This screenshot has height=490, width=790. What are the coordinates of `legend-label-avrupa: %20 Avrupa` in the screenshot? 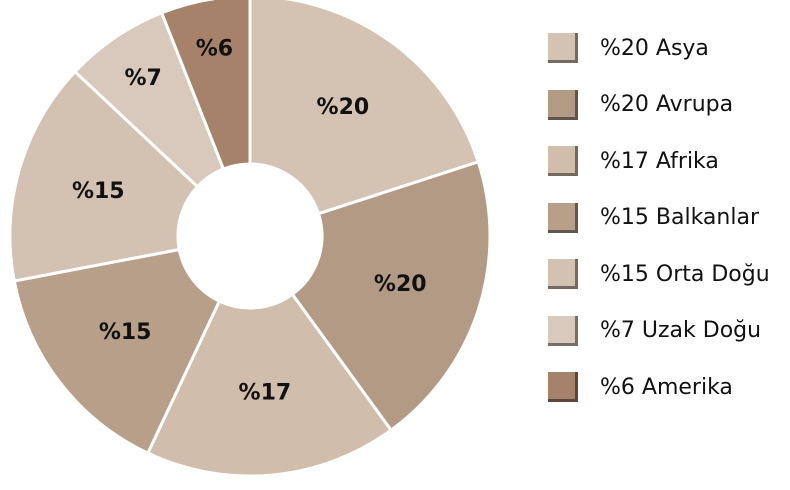 It's located at (667, 104).